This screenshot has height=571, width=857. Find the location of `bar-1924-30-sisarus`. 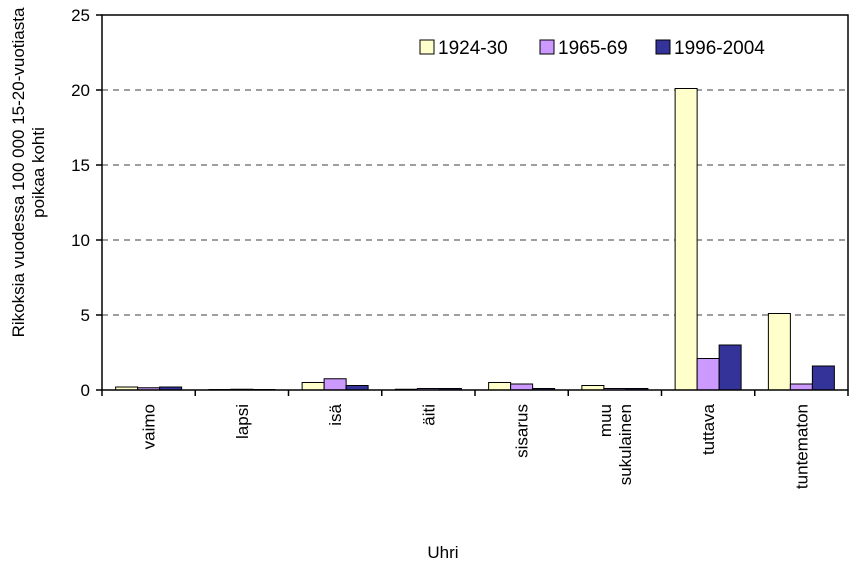

bar-1924-30-sisarus is located at coordinates (500, 386).